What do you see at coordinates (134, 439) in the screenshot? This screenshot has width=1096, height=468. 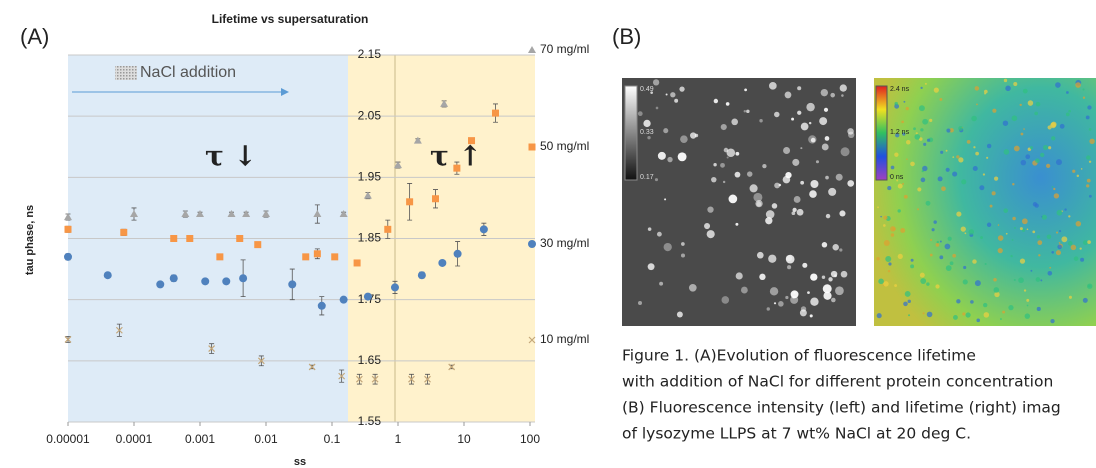 I see `x-tick-label: 0.0001` at bounding box center [134, 439].